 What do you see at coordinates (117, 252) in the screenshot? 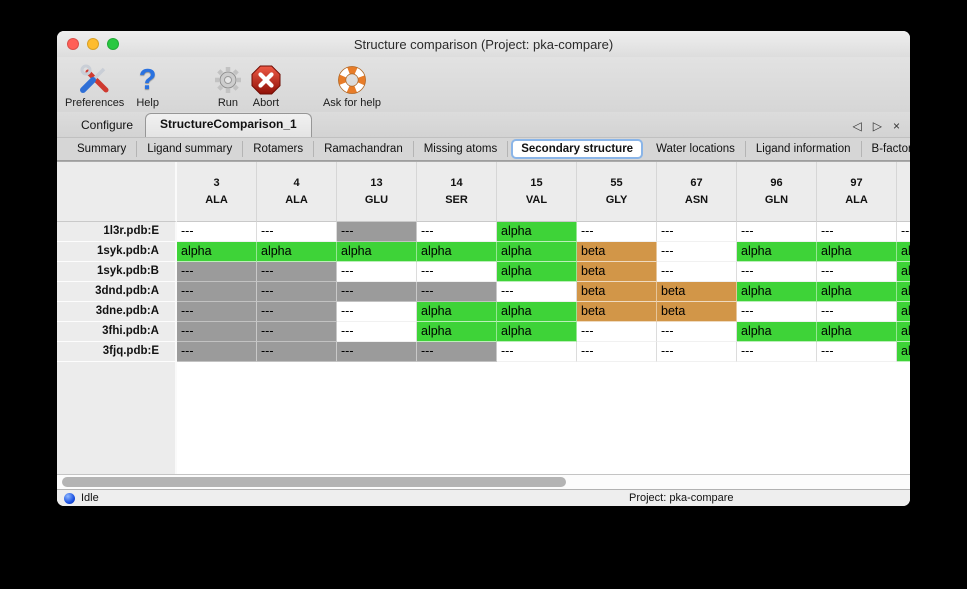
I see `row-label: 1syk.pdb:A` at bounding box center [117, 252].